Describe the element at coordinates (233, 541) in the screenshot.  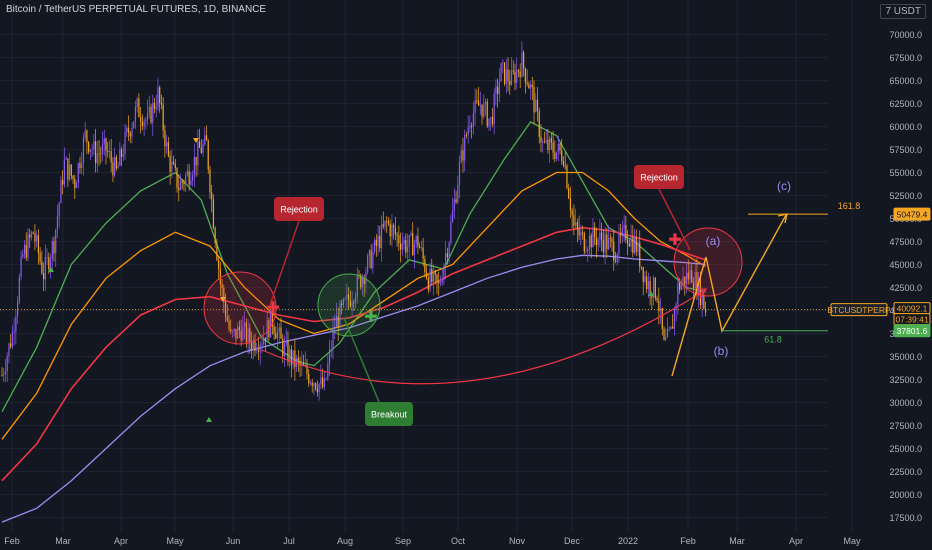
I see `time-tick-label: Jun` at that location.